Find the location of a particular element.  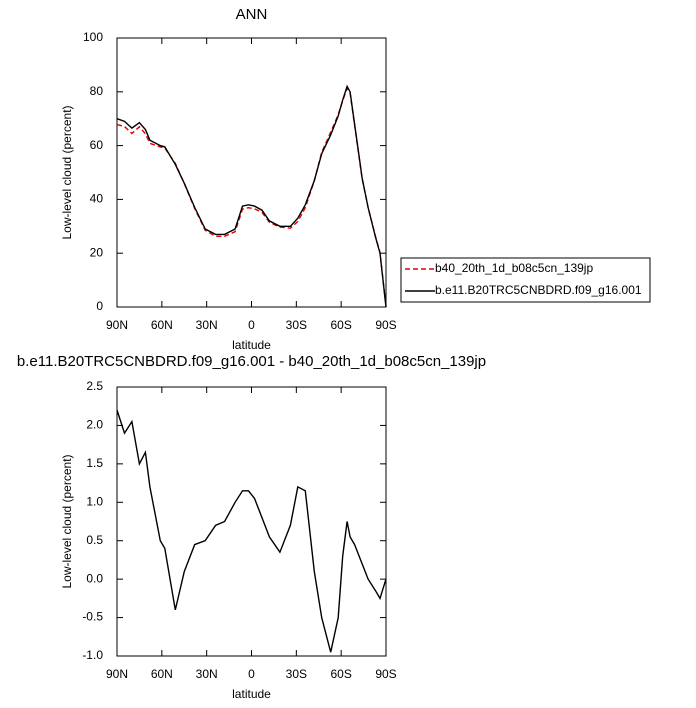

y-tick-label: 100 is located at coordinates (93, 37).